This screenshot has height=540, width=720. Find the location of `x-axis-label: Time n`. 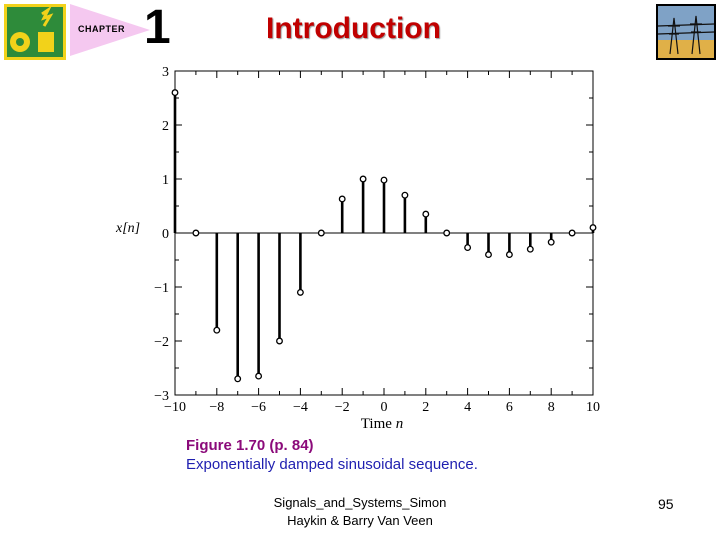

x-axis-label: Time n is located at coordinates (382, 424).